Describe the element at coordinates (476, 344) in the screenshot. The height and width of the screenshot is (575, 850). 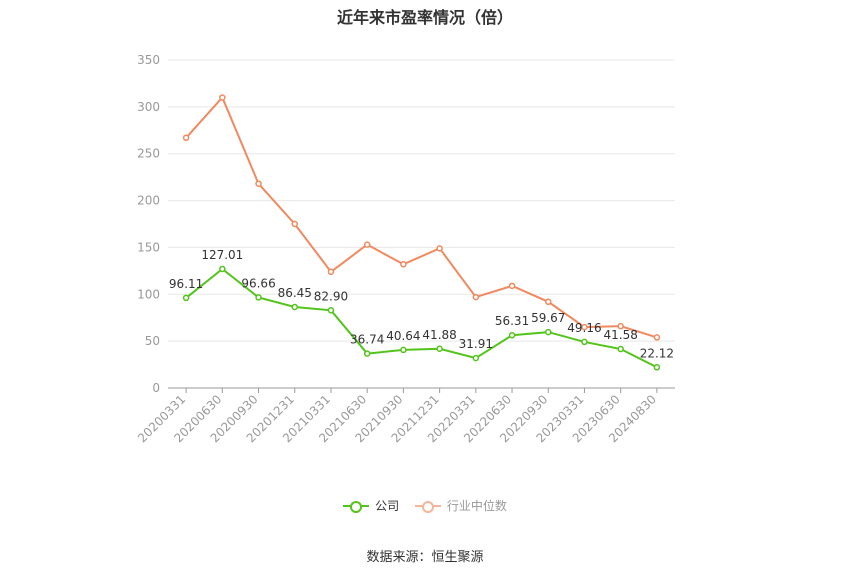
I see `data-label: 31.91` at that location.